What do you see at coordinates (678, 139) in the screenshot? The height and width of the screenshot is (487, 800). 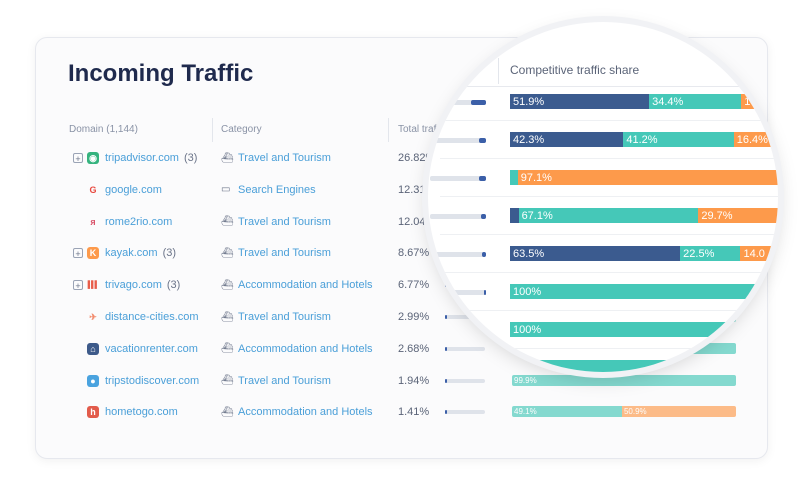 I see `share-segment-teal: 41.2%` at bounding box center [678, 139].